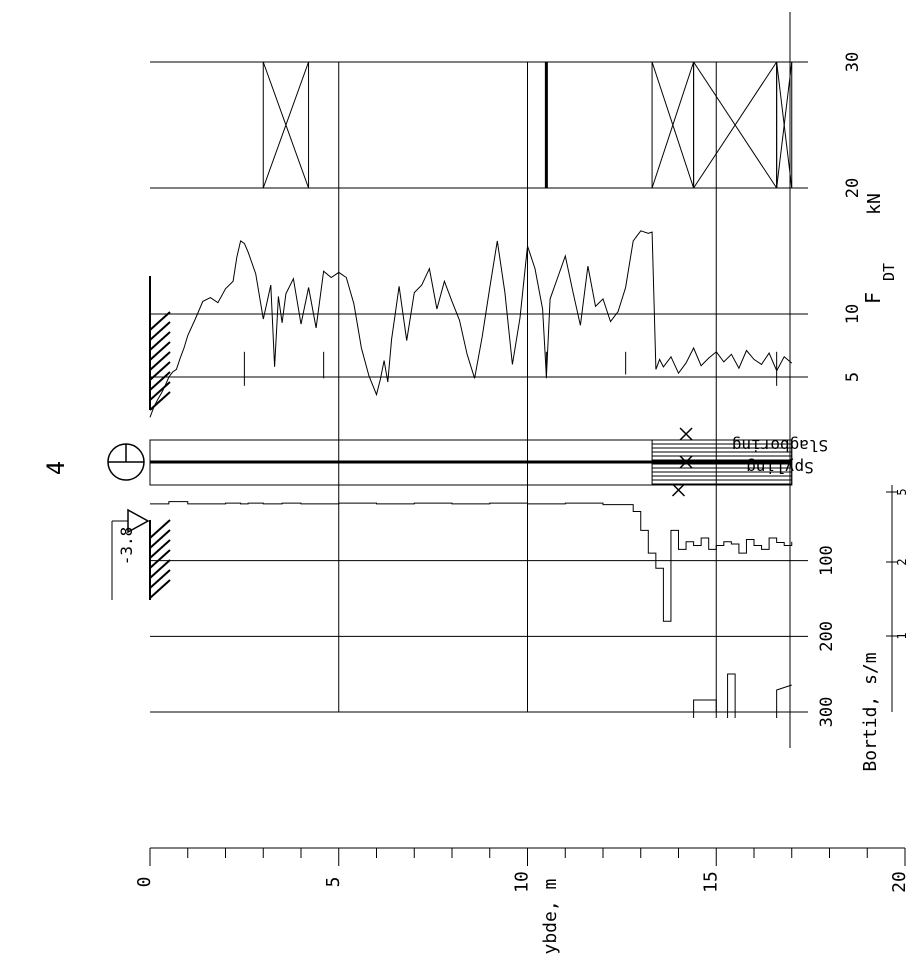 Image resolution: width=914 pixels, height=955 pixels. Describe the element at coordinates (827, 560) in the screenshot. I see `drilltime-tick-label: 100` at that location.